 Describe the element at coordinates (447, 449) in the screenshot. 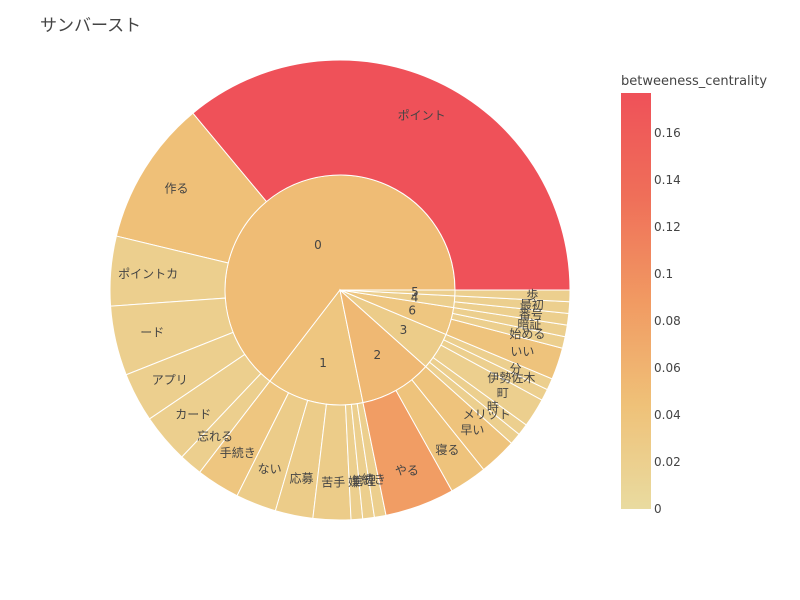

I see `sunburst-outer-label: 寝る` at that location.